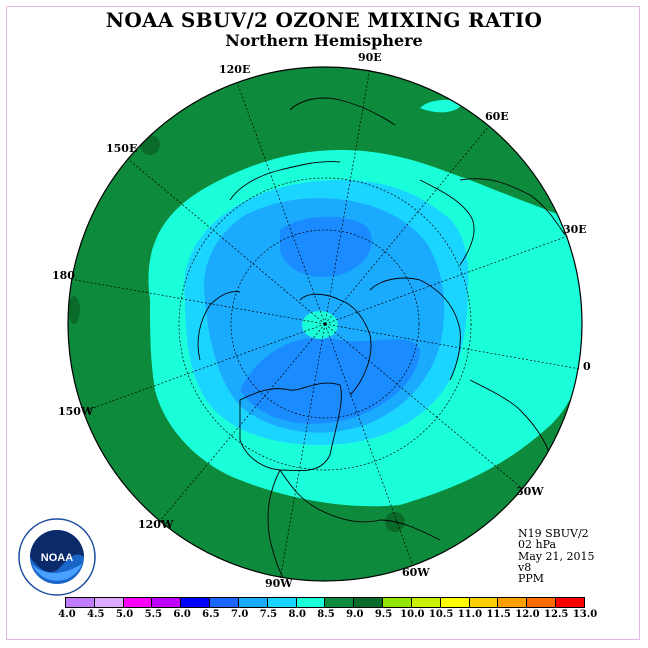  Describe the element at coordinates (537, 545) in the screenshot. I see `info-level: 02 hPa` at that location.